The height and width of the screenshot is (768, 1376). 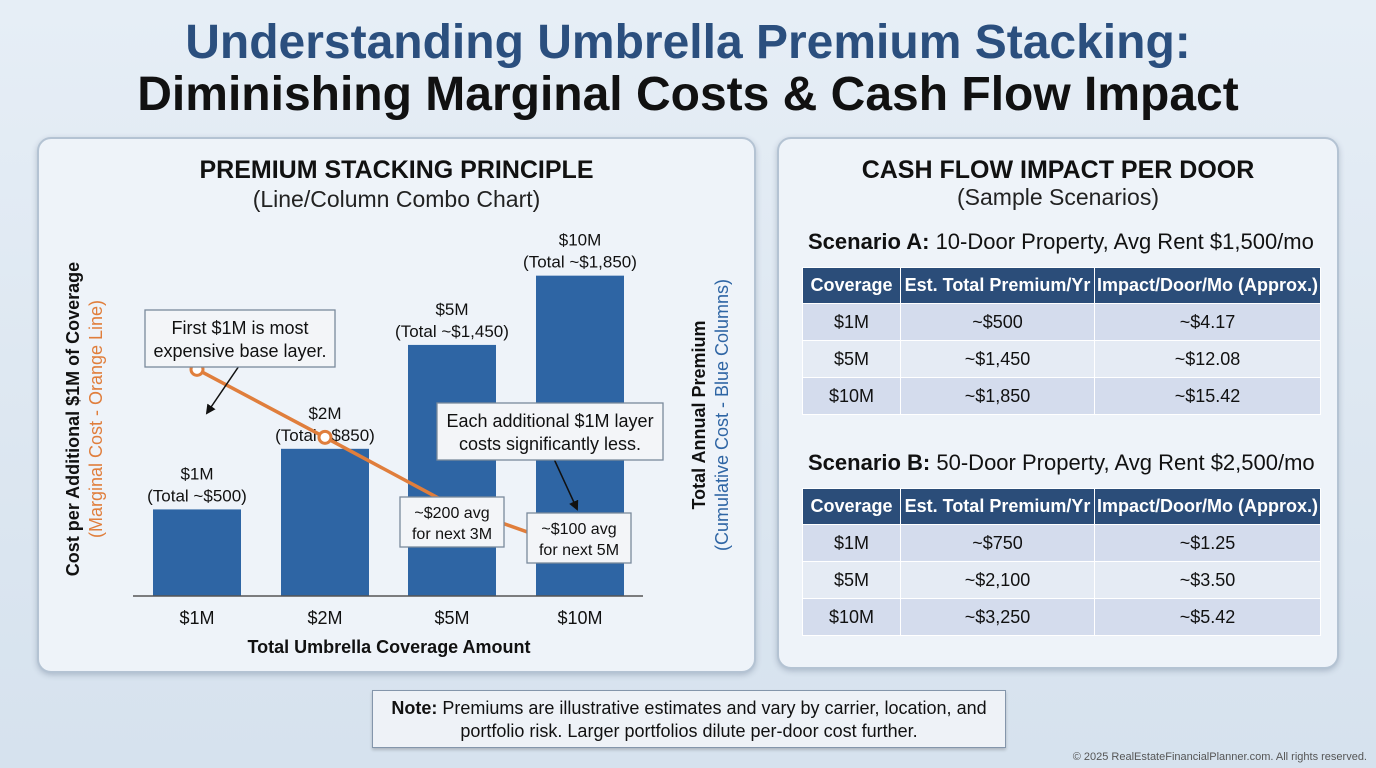 What do you see at coordinates (197, 495) in the screenshot?
I see `bar-label-total: (Total ~$500)` at bounding box center [197, 495].